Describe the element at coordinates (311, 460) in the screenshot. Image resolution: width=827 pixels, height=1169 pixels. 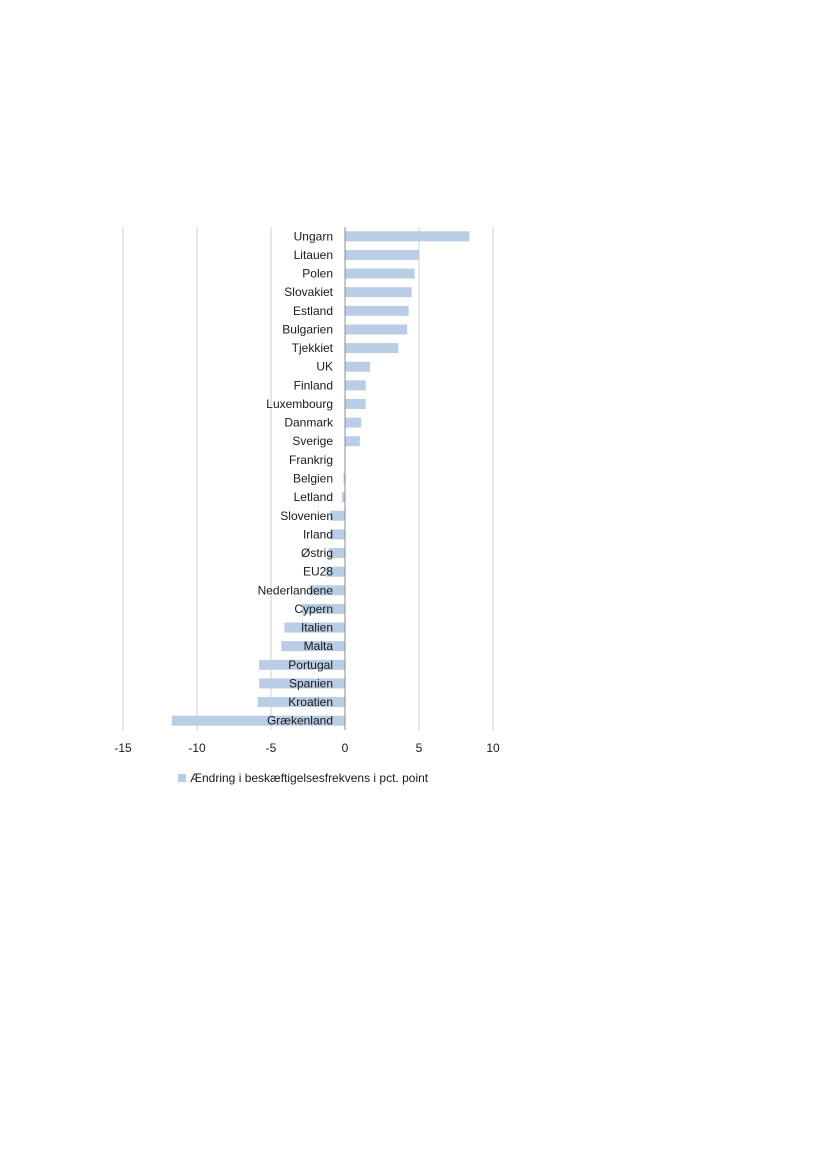
I see `category-label: Frankrig` at that location.